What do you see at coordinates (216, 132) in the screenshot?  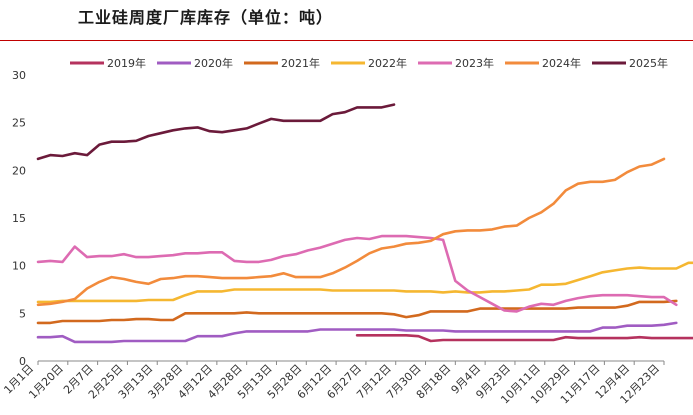 I see `series-line-2025年` at bounding box center [216, 132].